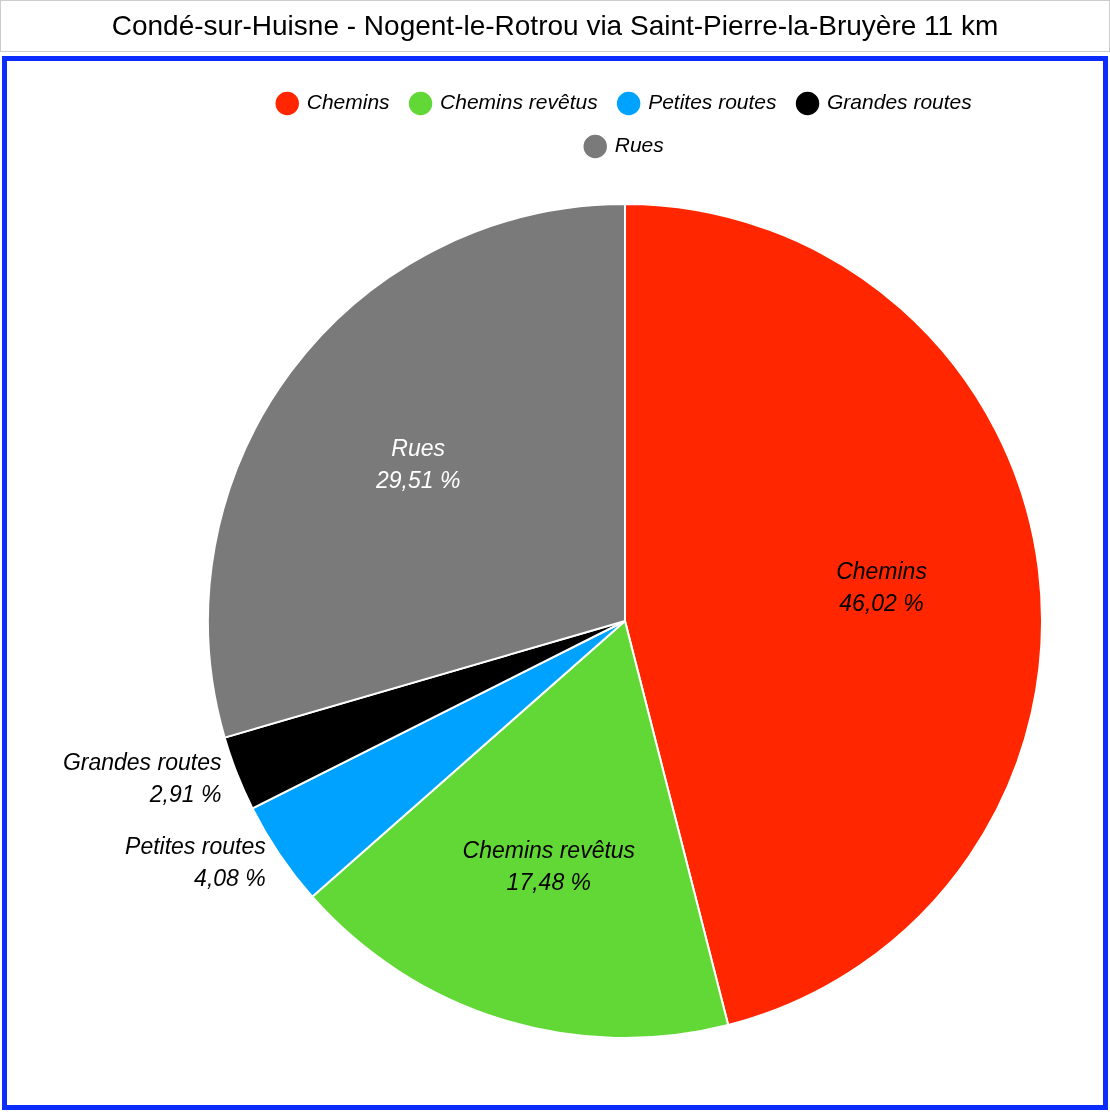 The height and width of the screenshot is (1112, 1110). Describe the element at coordinates (713, 102) in the screenshot. I see `legend-label: Petites routes` at that location.